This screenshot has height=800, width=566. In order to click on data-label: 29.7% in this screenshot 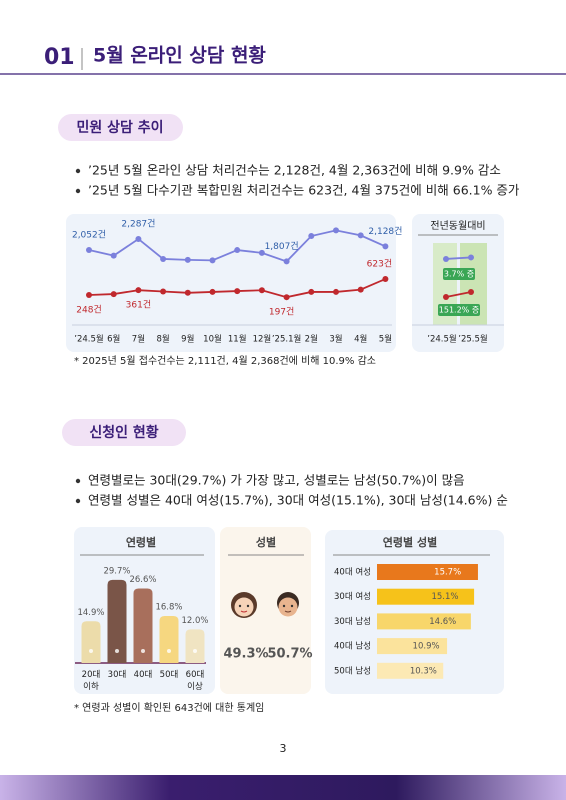, I will do `click(116, 571)`.